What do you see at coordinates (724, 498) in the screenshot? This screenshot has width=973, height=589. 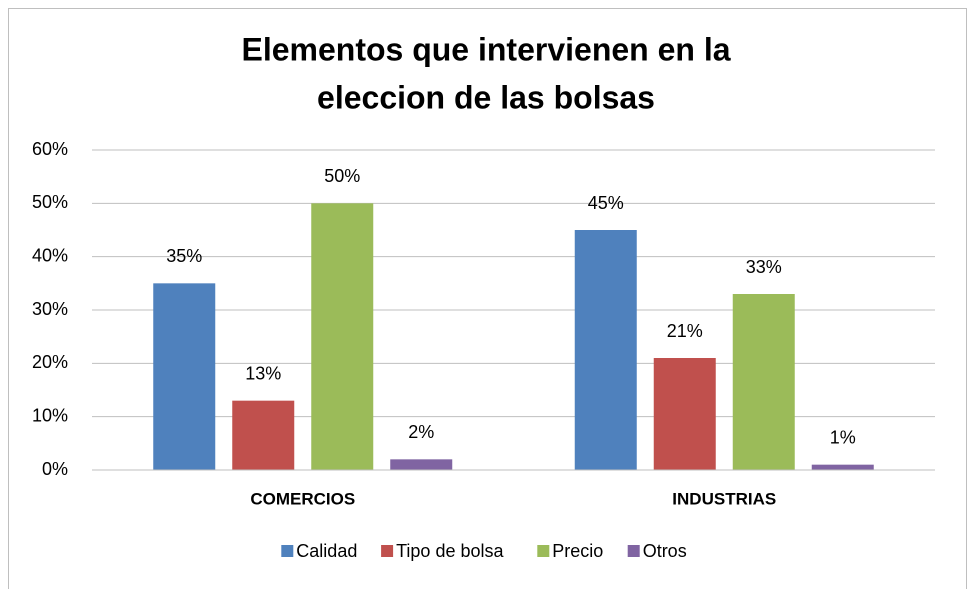 I see `x-tick-label: INDUSTRIAS` at bounding box center [724, 498].